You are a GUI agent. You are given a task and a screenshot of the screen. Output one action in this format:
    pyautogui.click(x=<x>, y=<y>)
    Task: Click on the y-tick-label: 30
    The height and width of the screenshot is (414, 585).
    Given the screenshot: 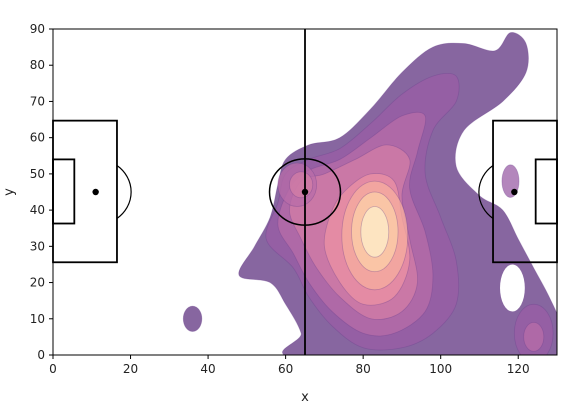 What is the action you would take?
    pyautogui.click(x=37, y=246)
    